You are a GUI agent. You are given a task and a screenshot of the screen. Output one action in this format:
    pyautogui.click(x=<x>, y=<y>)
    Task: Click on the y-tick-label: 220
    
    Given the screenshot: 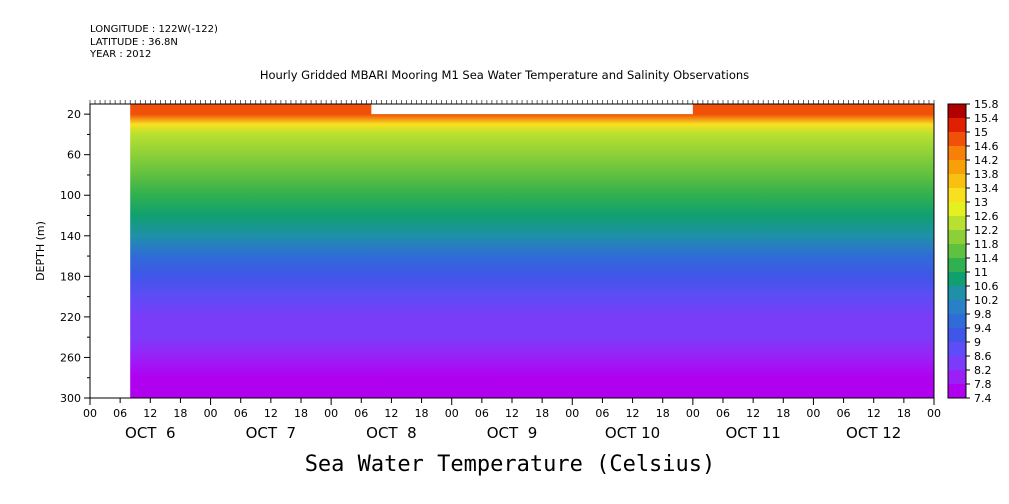 What is the action you would take?
    pyautogui.click(x=70, y=317)
    